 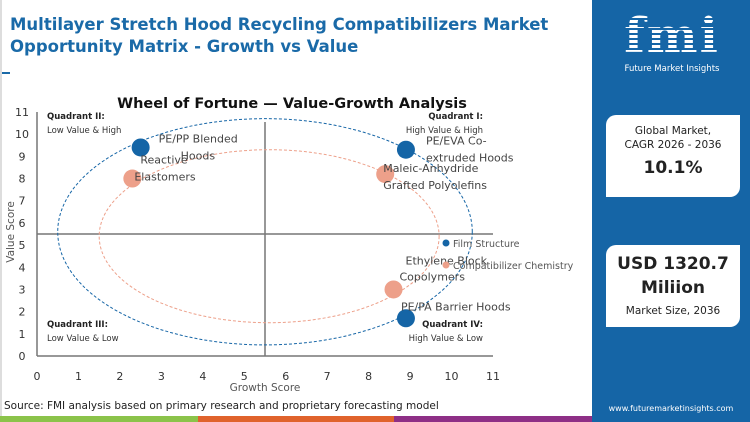 What do you see at coordinates (37, 376) in the screenshot?
I see `x-tick-label: 0` at bounding box center [37, 376].